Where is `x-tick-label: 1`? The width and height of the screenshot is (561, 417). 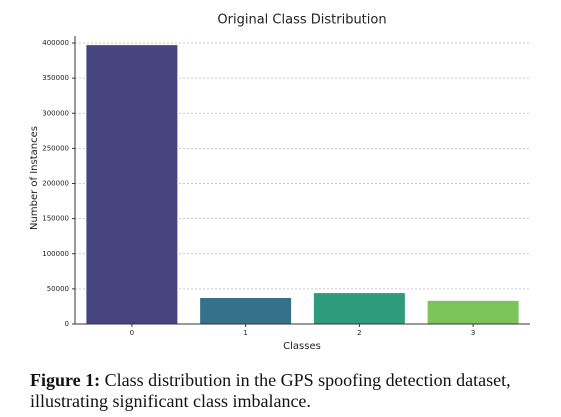
x-tick-label: 1 is located at coordinates (245, 333).